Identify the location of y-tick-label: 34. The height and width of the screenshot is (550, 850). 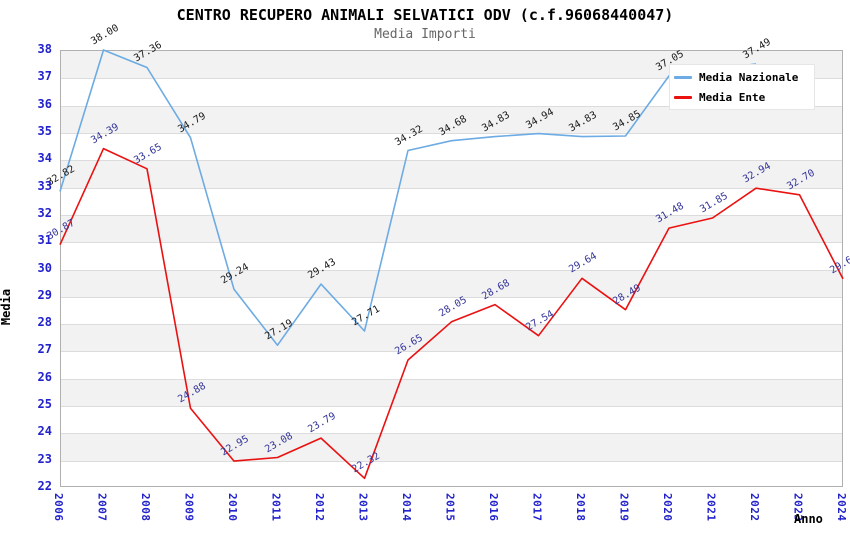
(44, 158).